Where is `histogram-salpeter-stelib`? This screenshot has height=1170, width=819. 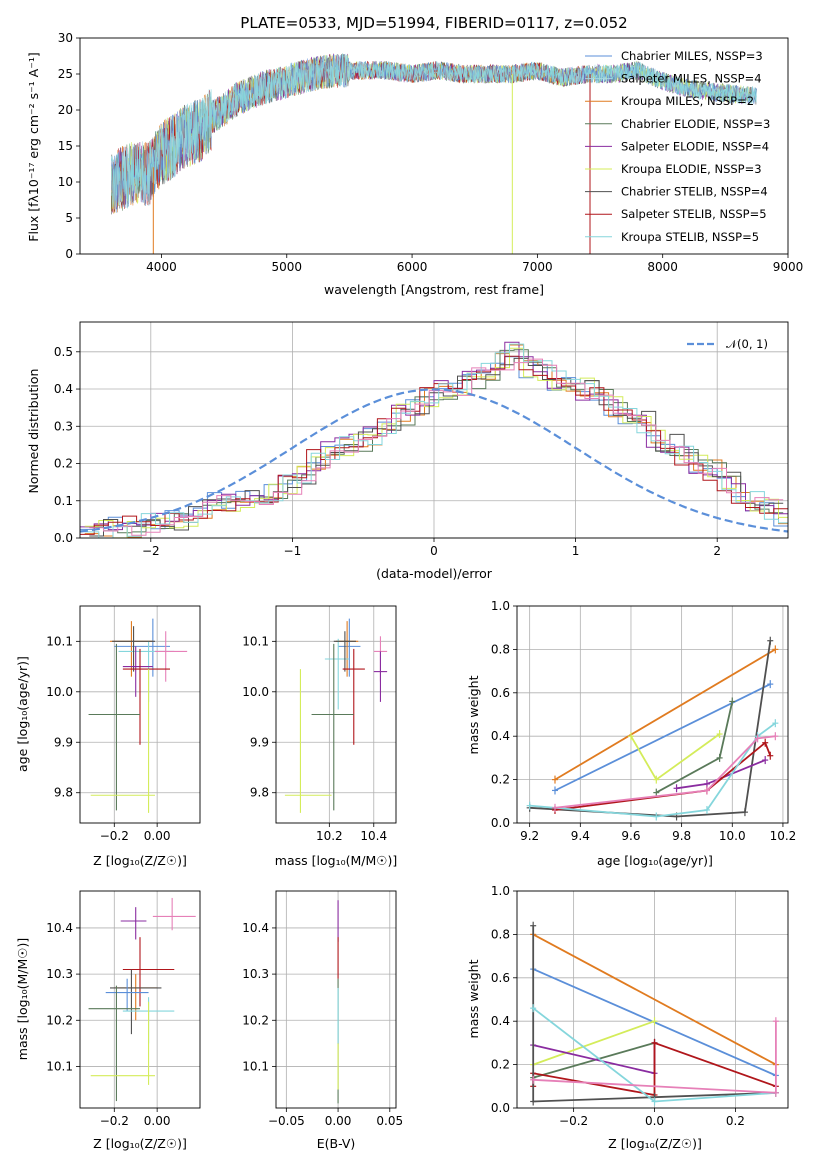 histogram-salpeter-stelib is located at coordinates (434, 445).